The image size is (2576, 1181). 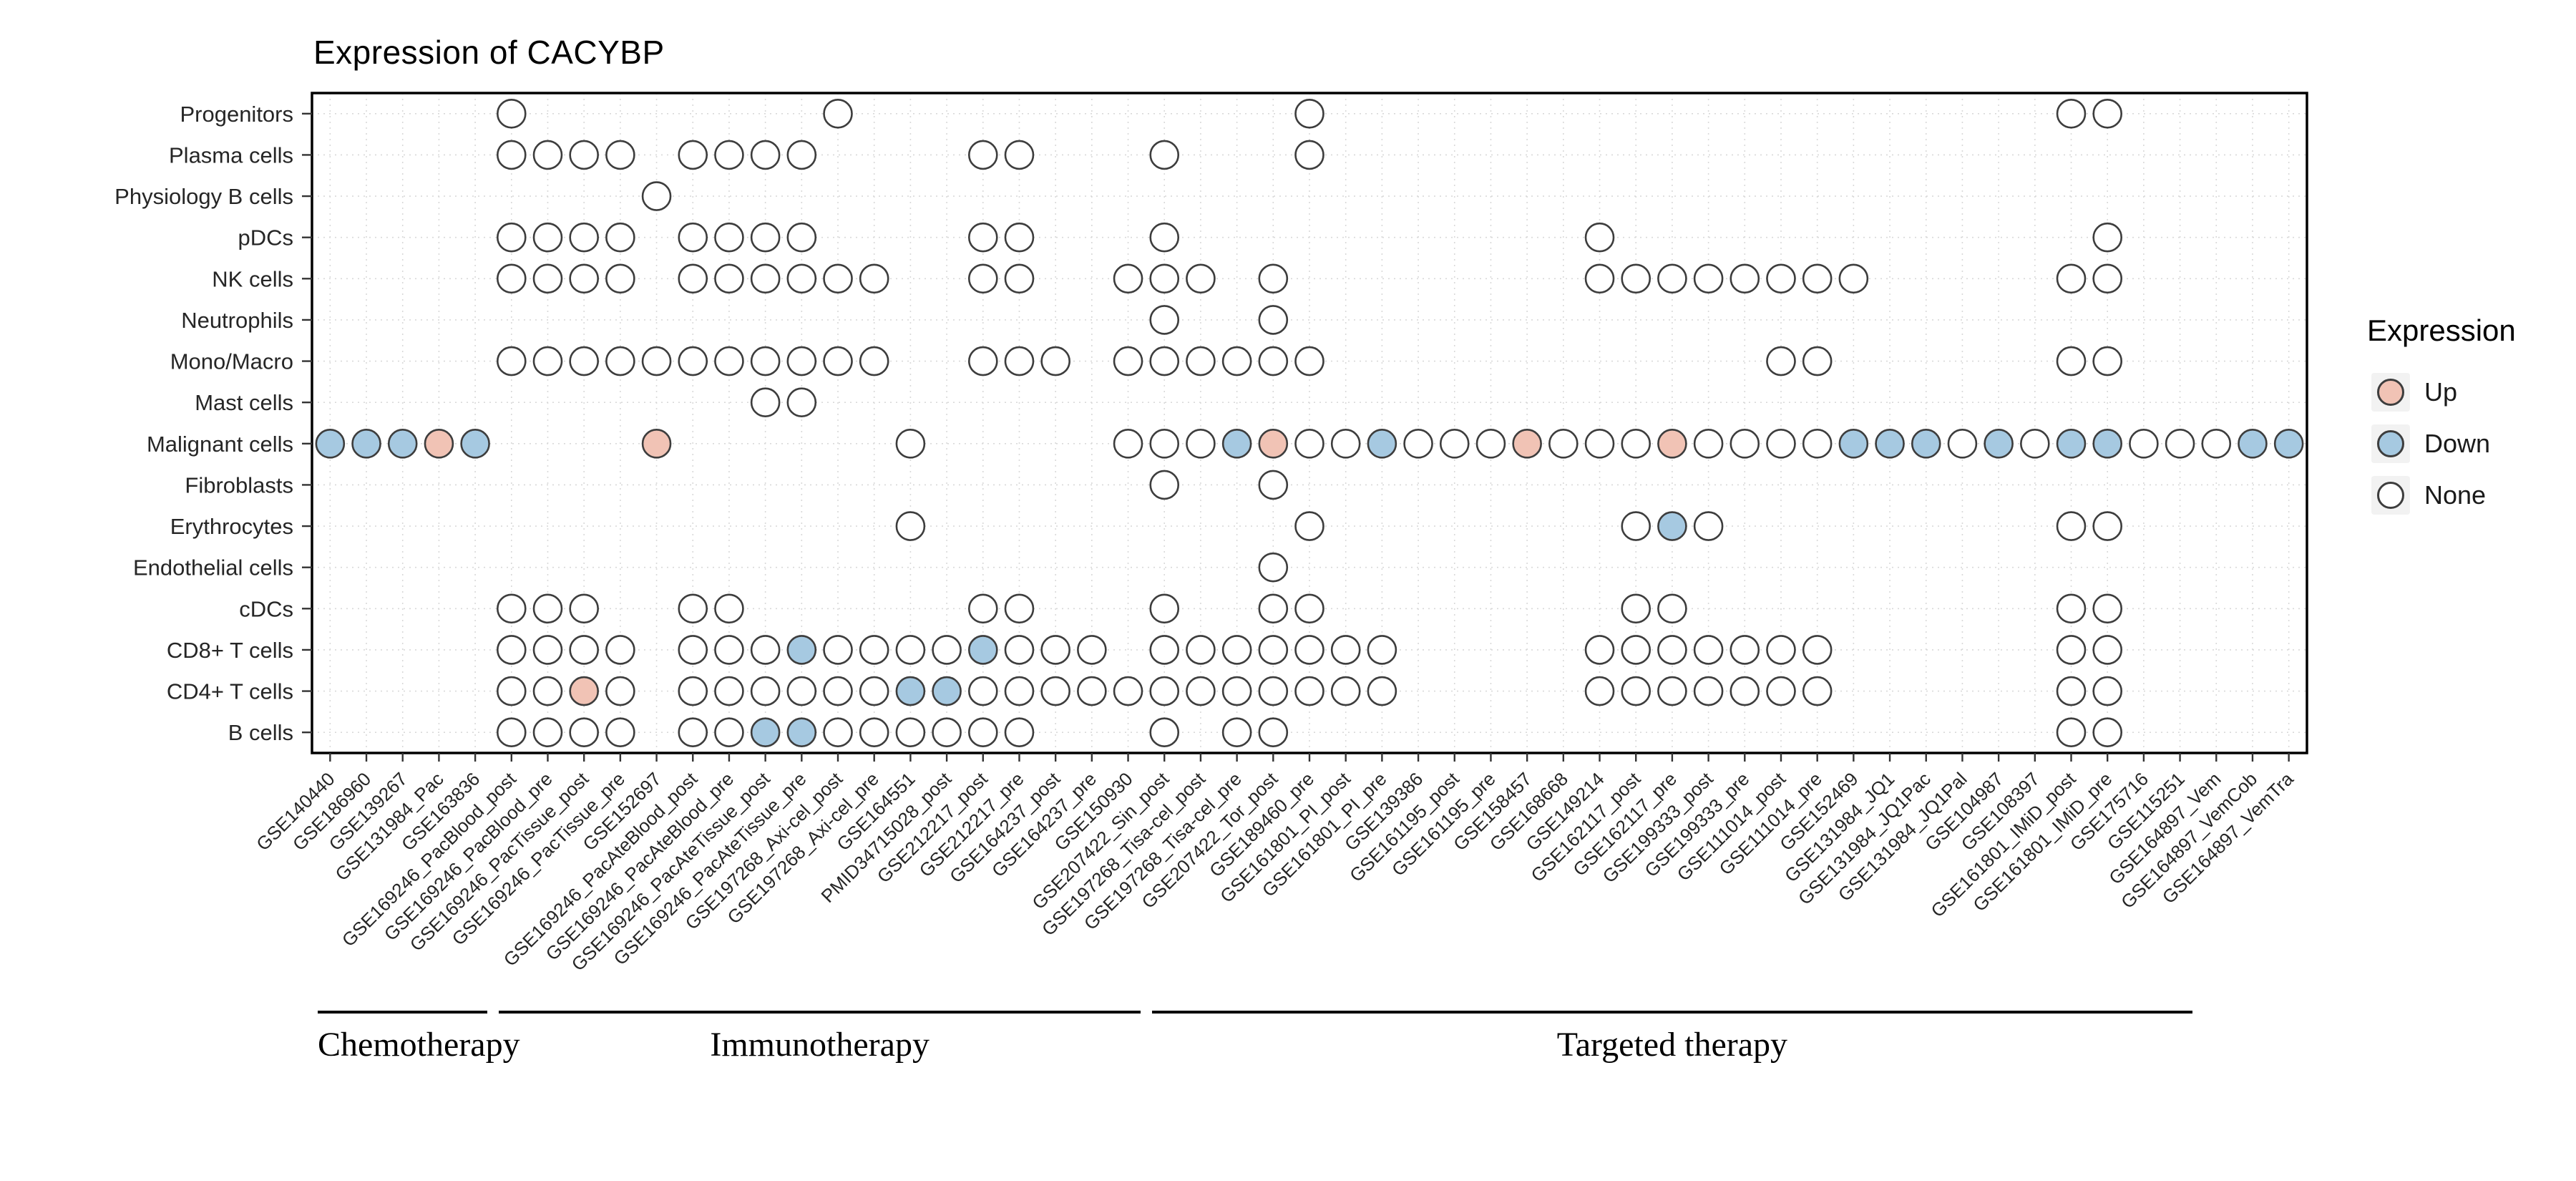 I want to click on row-label: Malignant cells, so click(x=220, y=444).